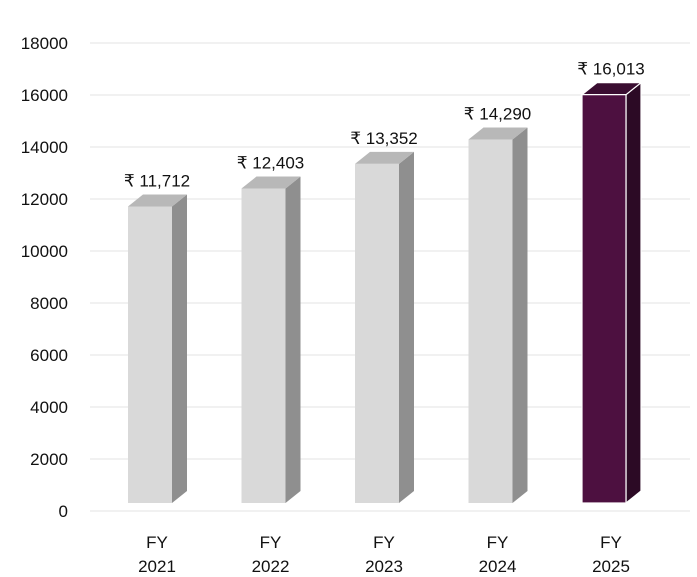 The image size is (697, 577). What do you see at coordinates (611, 69) in the screenshot?
I see `data-label: ₹ 16,013` at bounding box center [611, 69].